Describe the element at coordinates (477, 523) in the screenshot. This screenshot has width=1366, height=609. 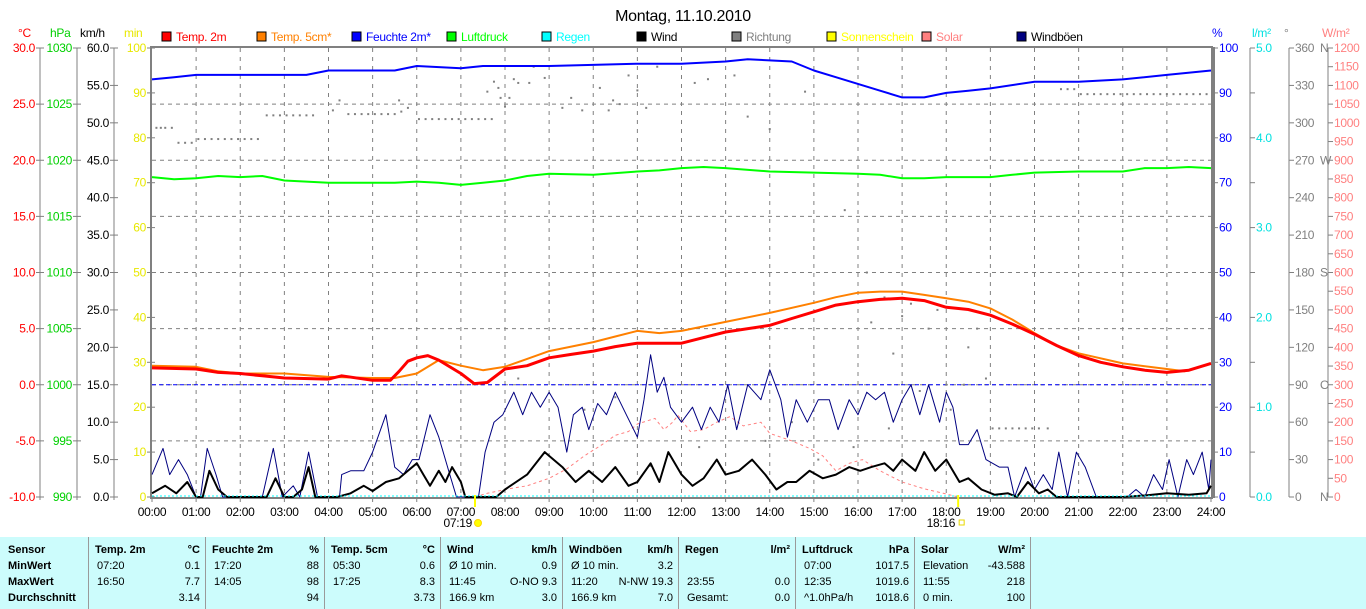
I see `sun-icon` at that location.